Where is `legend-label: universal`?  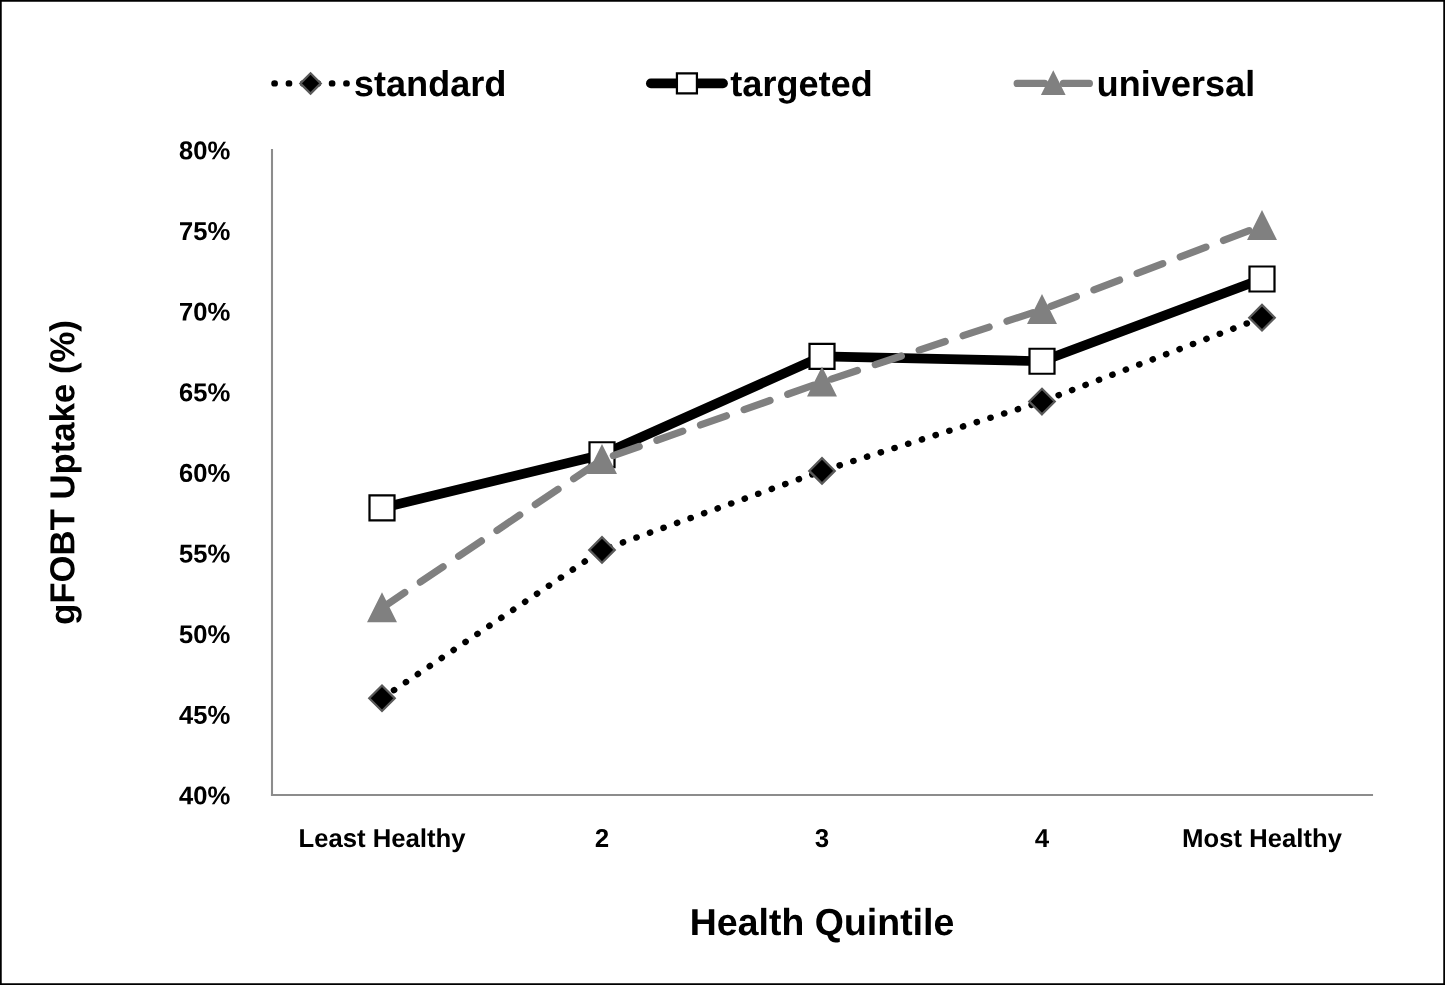 legend-label: universal is located at coordinates (1175, 83).